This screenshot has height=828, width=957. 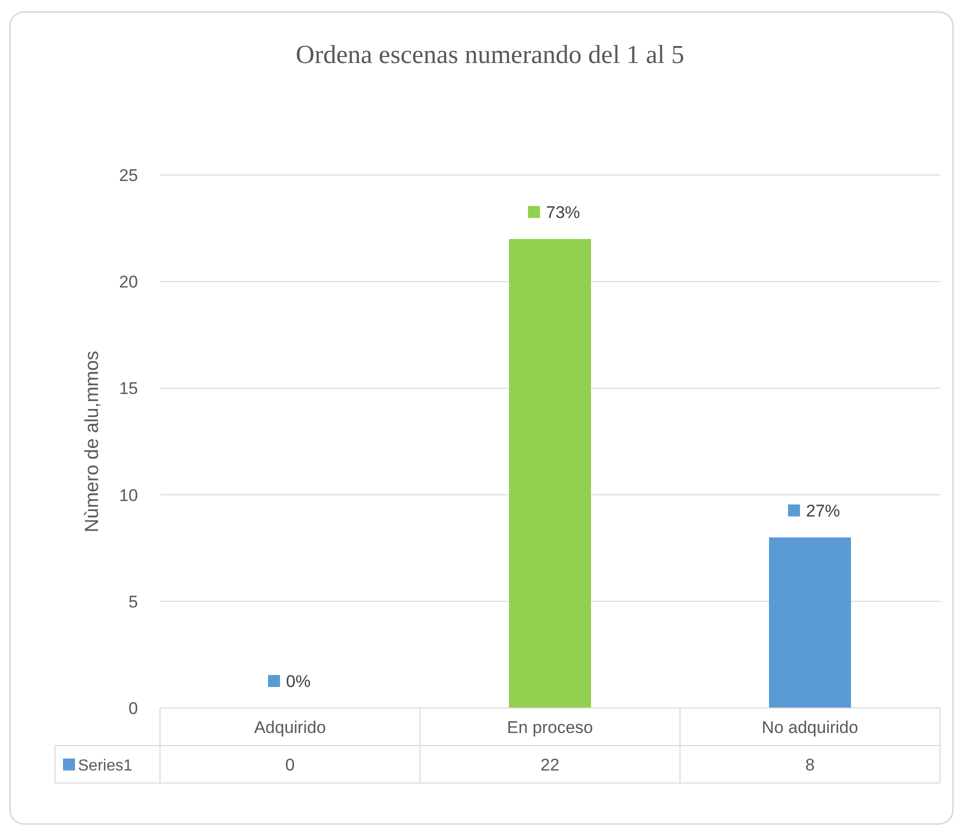 What do you see at coordinates (490, 54) in the screenshot?
I see `chart-title: Ordena escenas numerando del 1 al 5` at bounding box center [490, 54].